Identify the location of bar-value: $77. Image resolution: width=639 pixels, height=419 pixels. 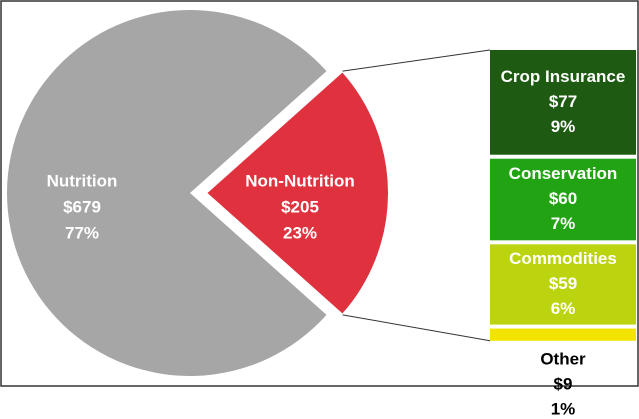
(563, 101).